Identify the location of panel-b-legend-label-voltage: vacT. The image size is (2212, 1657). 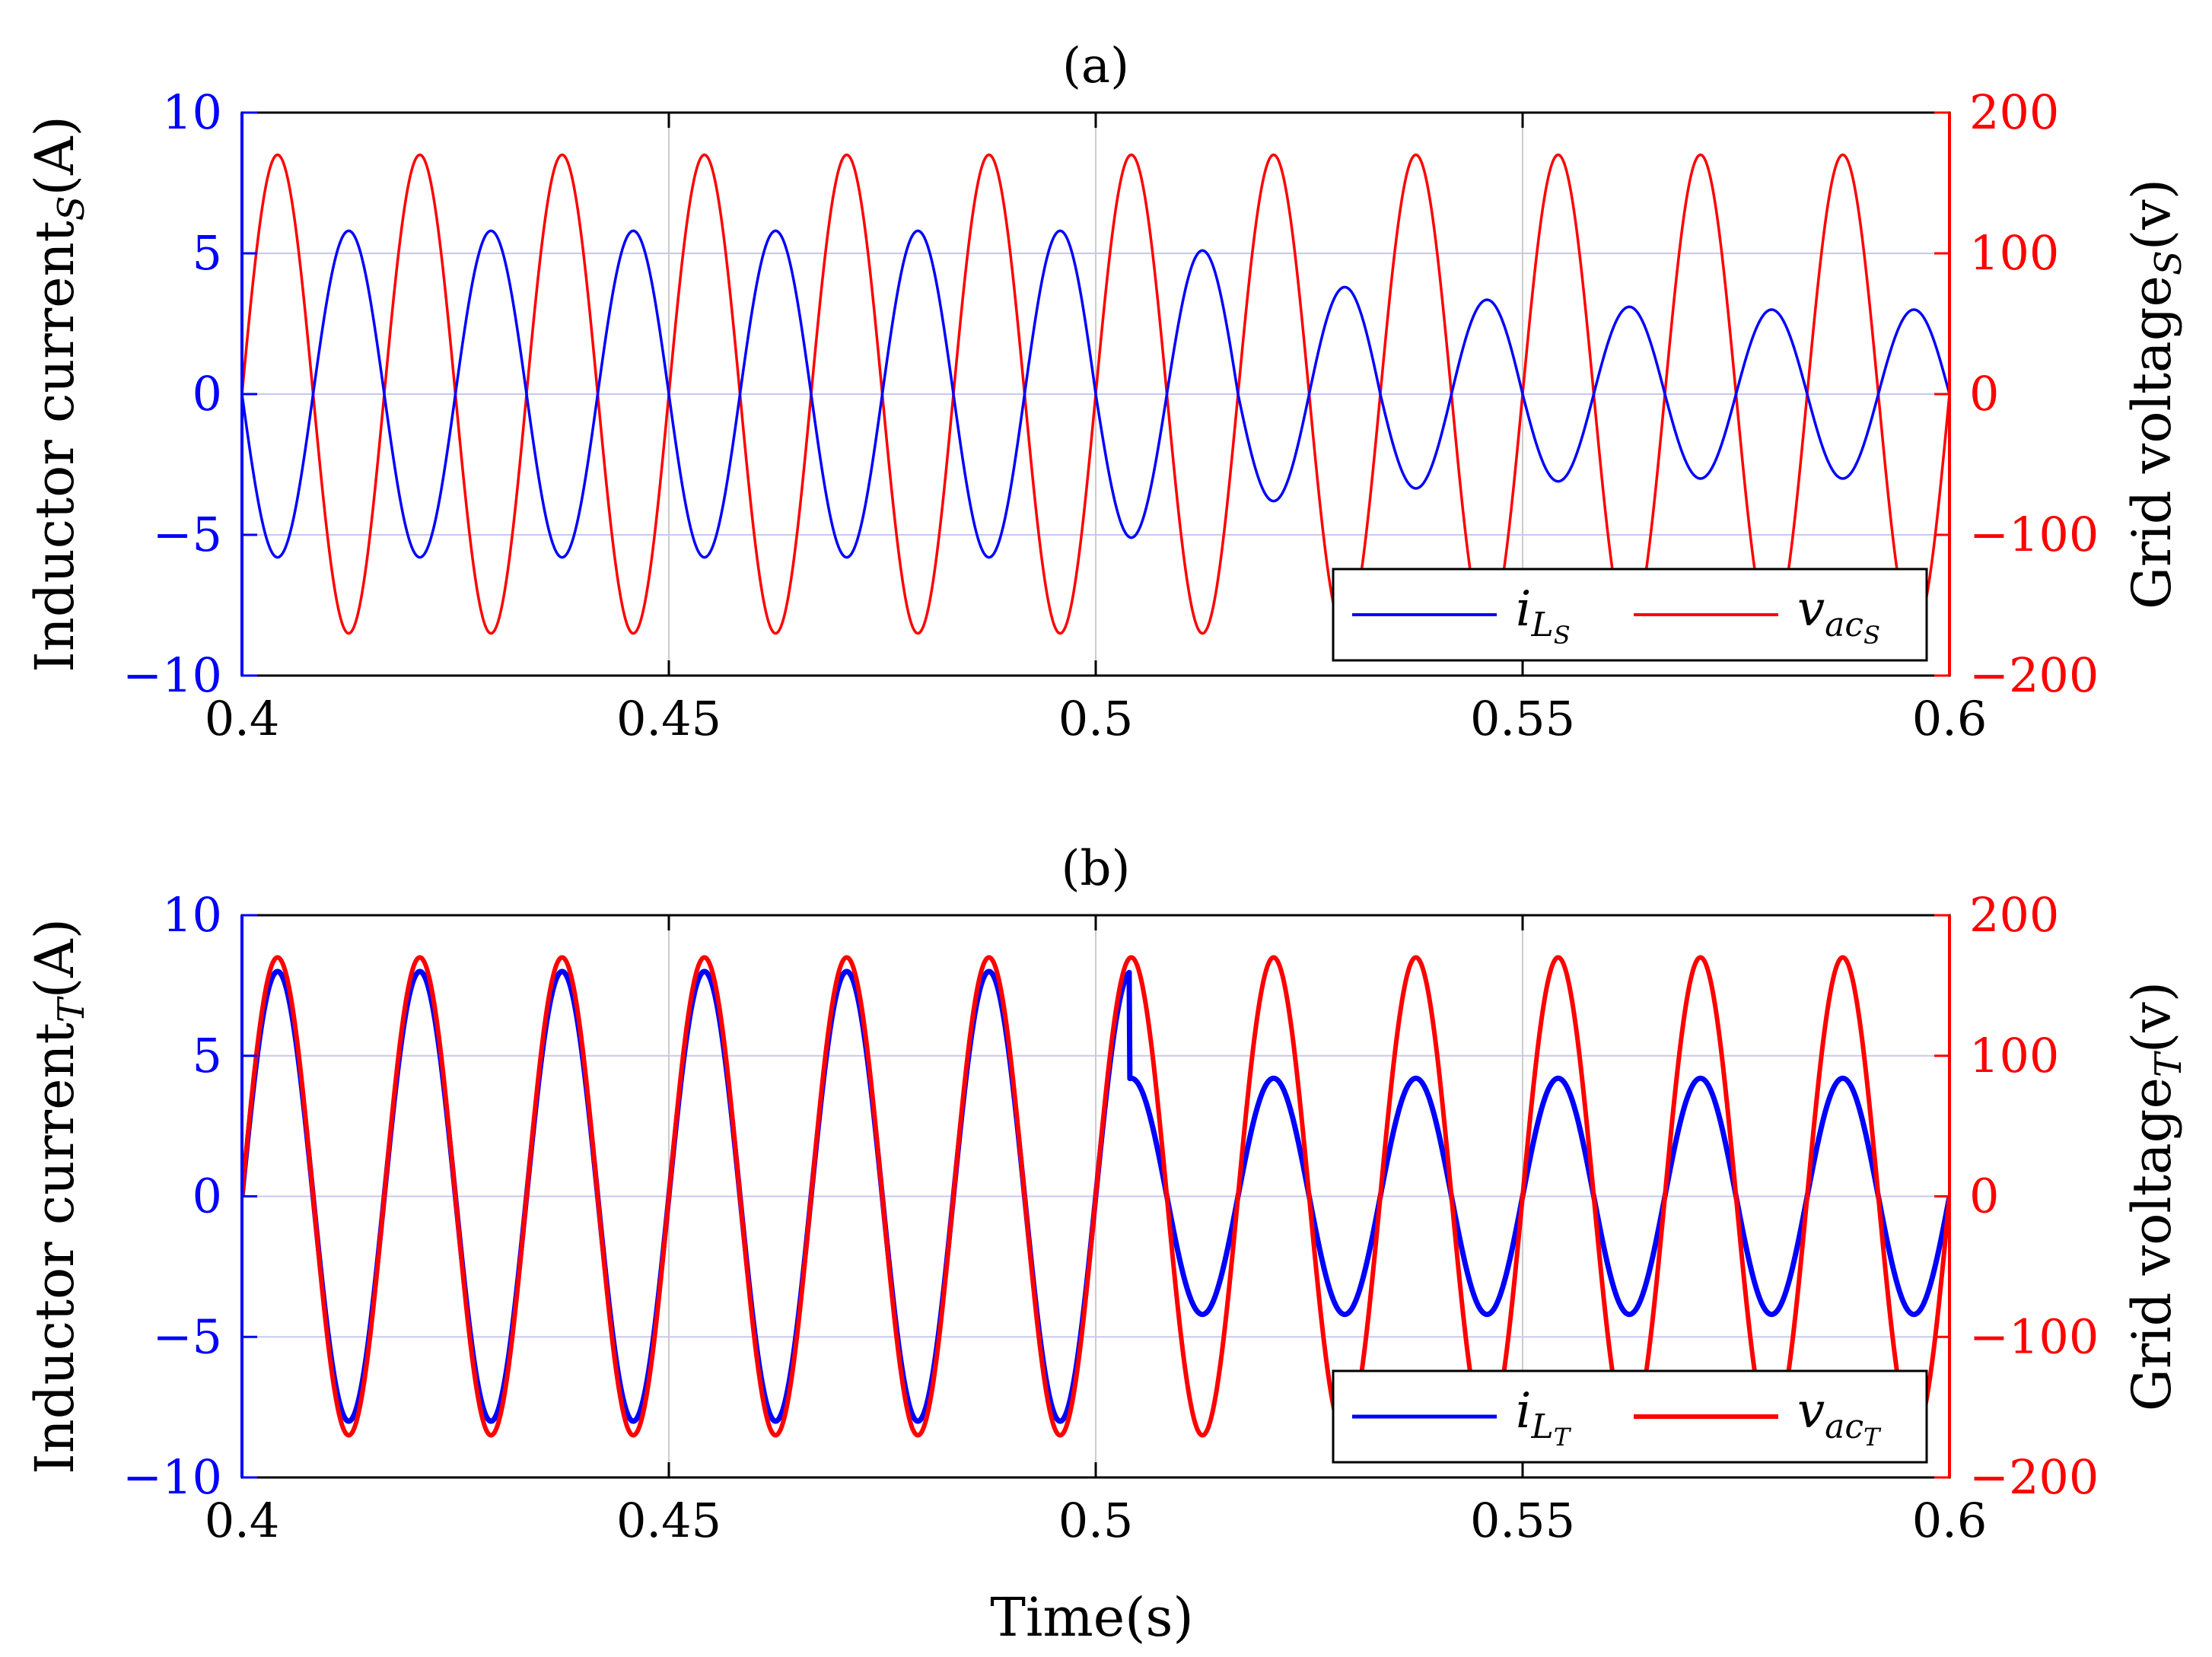
(1839, 1417).